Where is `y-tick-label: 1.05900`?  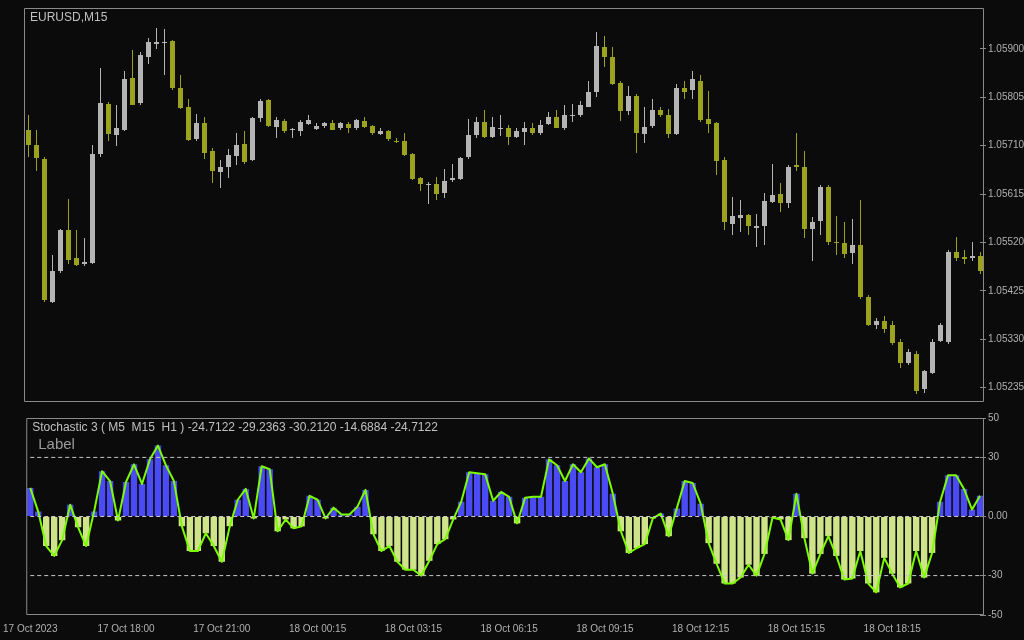 y-tick-label: 1.05900 is located at coordinates (1006, 48).